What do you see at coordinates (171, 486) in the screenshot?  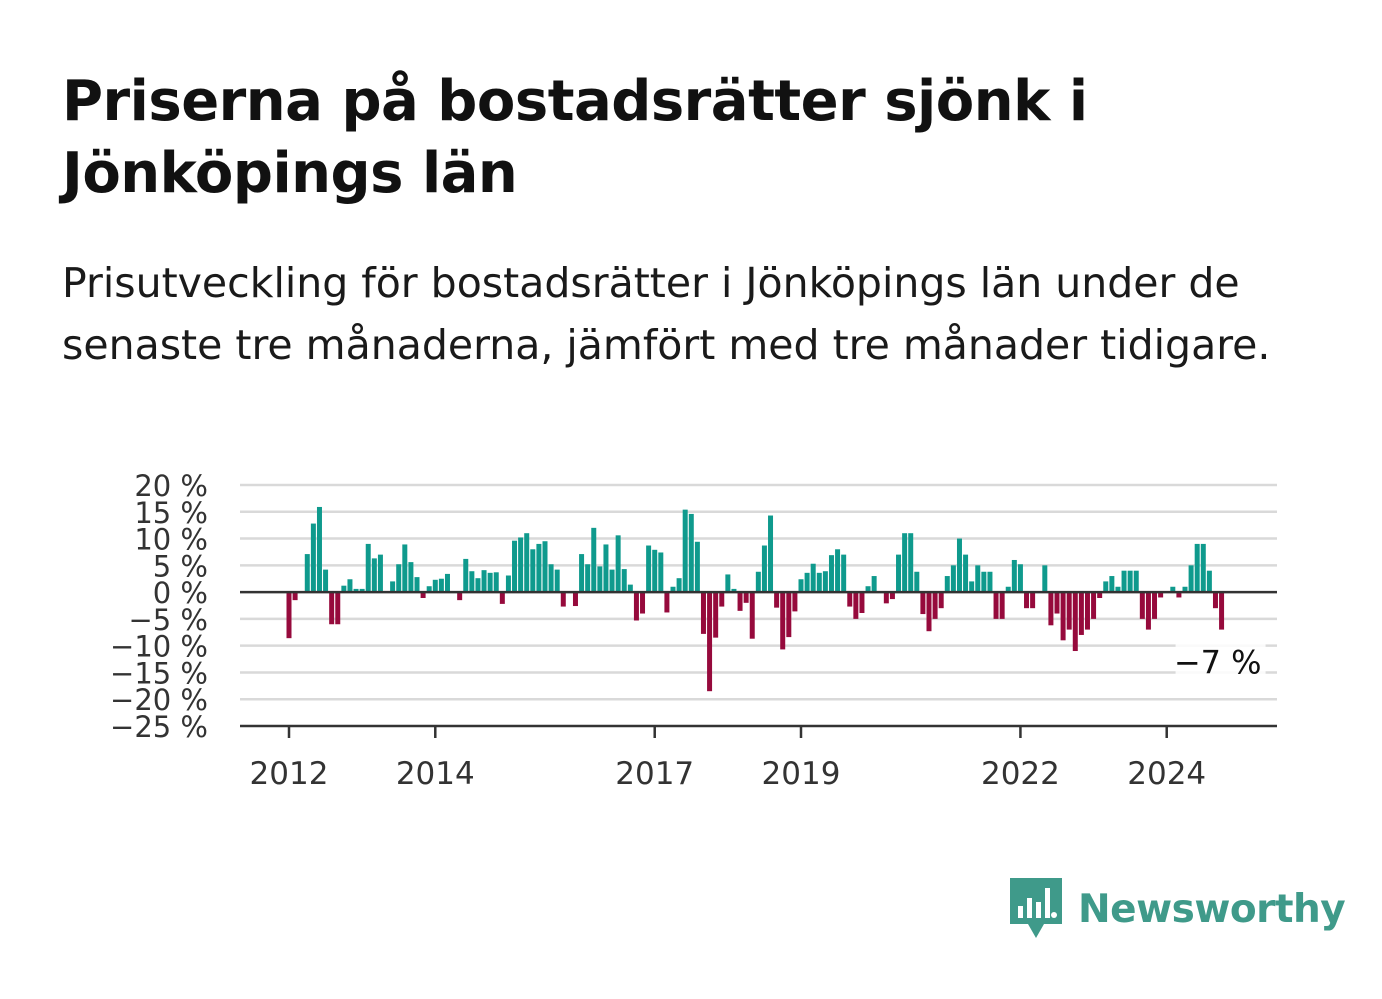 I see `y-tick-label: 20 %` at bounding box center [171, 486].